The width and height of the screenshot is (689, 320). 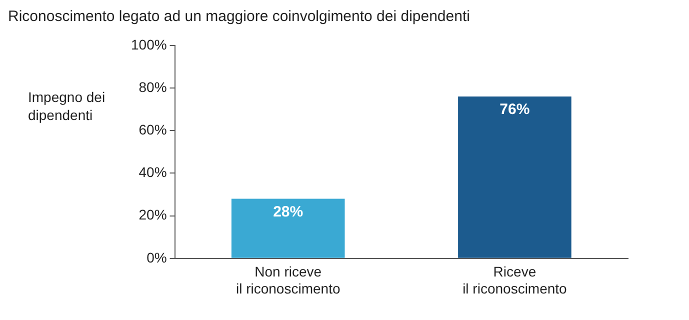 I want to click on y-tick-label: 40%, so click(x=152, y=172).